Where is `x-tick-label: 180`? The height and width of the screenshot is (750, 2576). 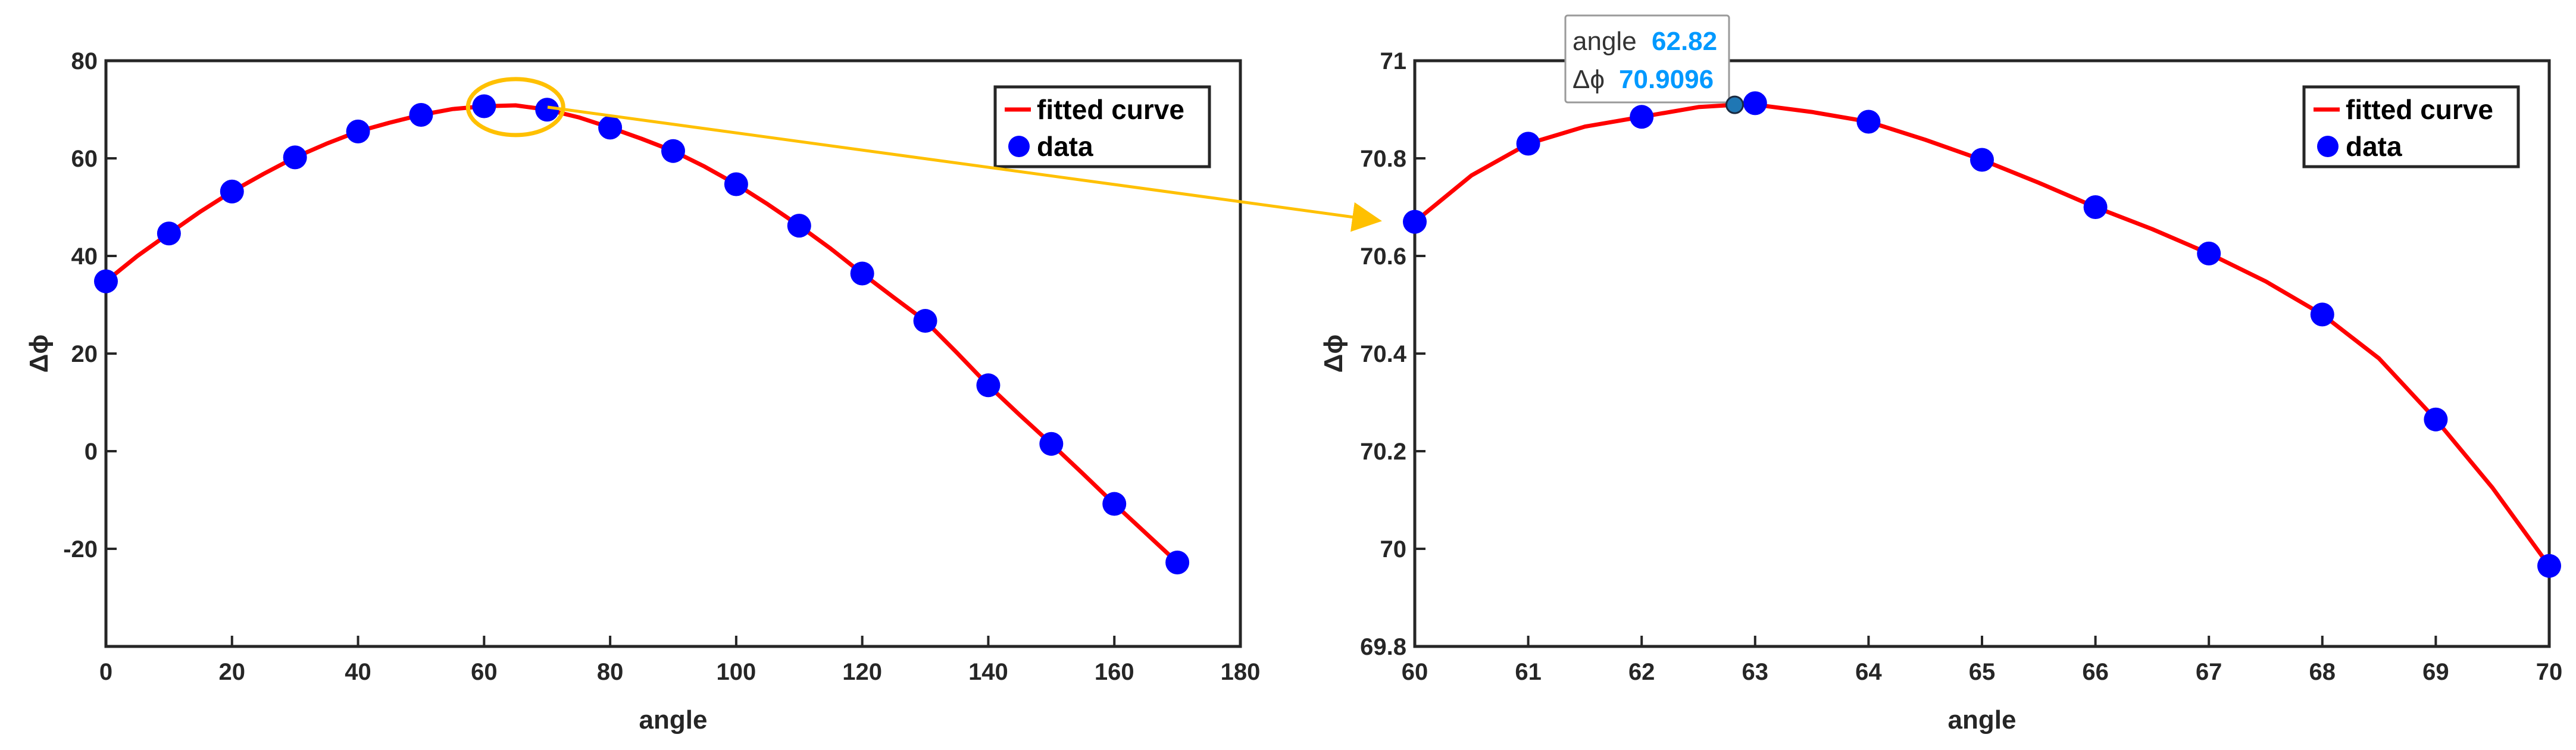
x-tick-label: 180 is located at coordinates (1241, 672).